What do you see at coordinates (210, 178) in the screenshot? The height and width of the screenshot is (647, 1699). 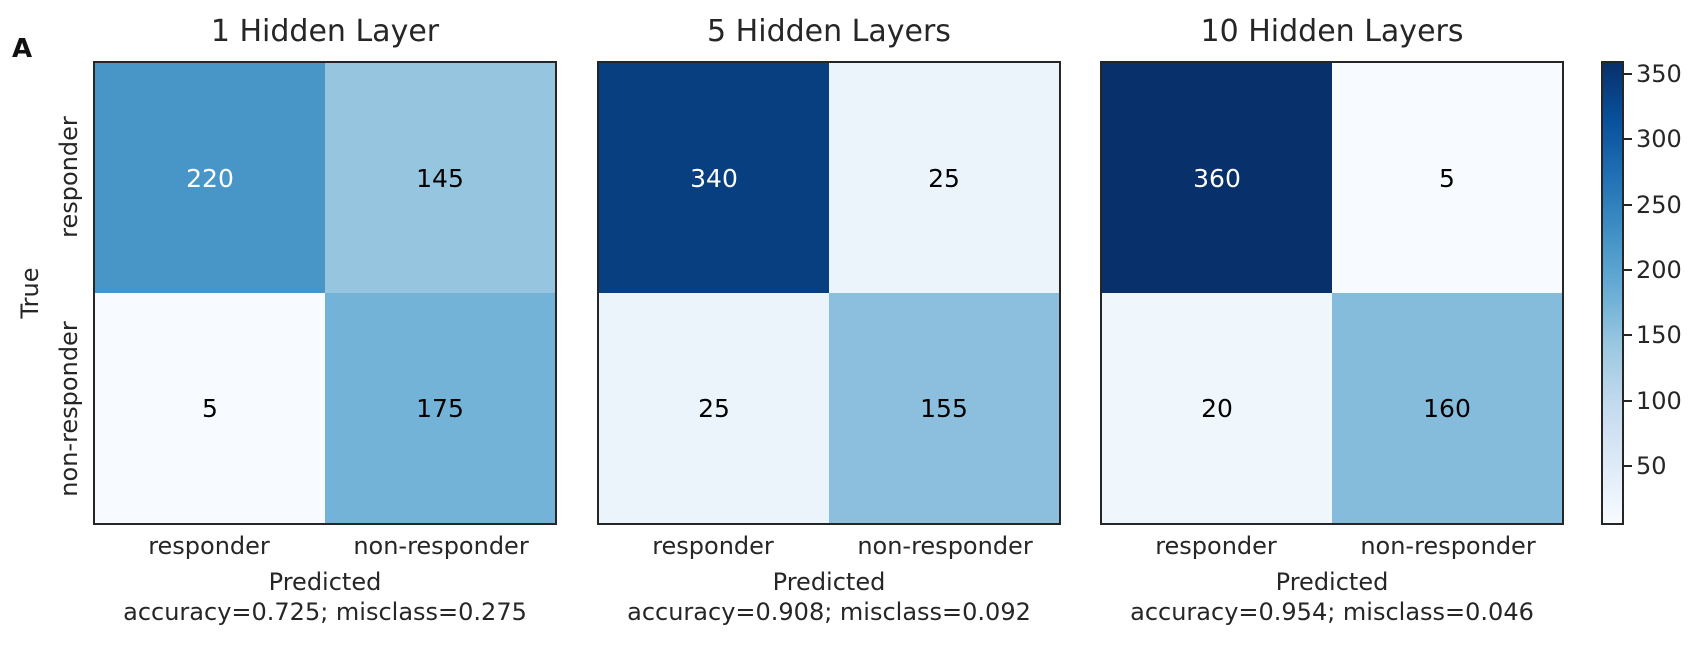 I see `matrix-cell: 220` at bounding box center [210, 178].